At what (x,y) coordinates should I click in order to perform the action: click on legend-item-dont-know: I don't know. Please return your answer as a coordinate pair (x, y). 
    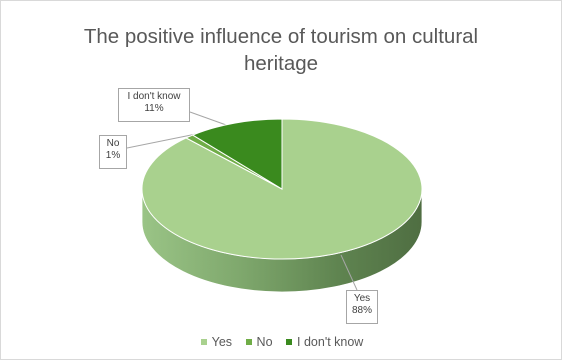
    Looking at the image, I should click on (324, 342).